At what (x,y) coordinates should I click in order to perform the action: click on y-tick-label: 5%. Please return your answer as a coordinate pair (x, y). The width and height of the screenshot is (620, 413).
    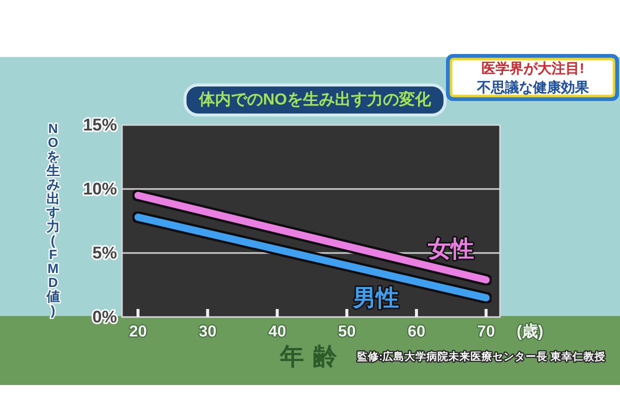
    Looking at the image, I should click on (104, 253).